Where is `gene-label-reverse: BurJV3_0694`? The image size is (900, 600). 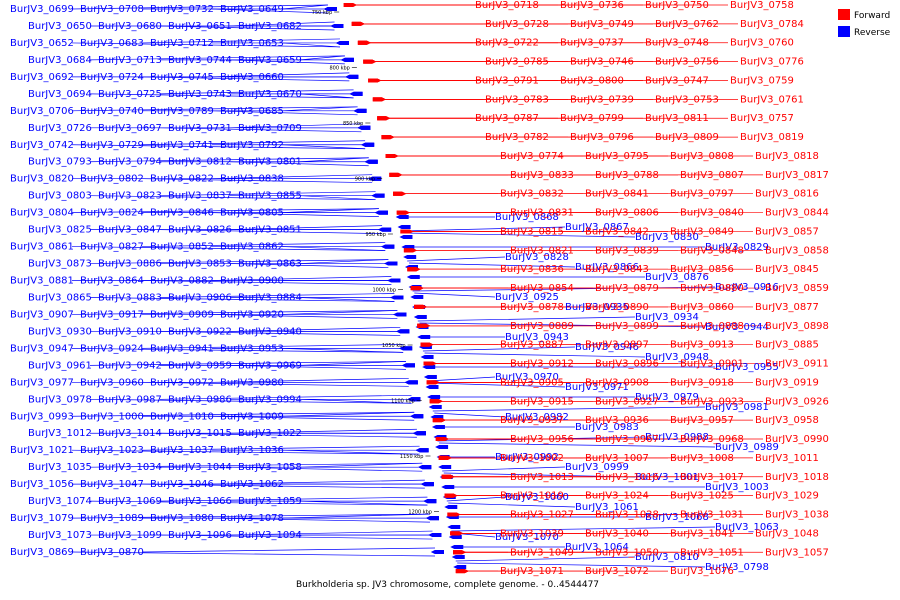
gene-label-reverse: BurJV3_0694 is located at coordinates (60, 94).